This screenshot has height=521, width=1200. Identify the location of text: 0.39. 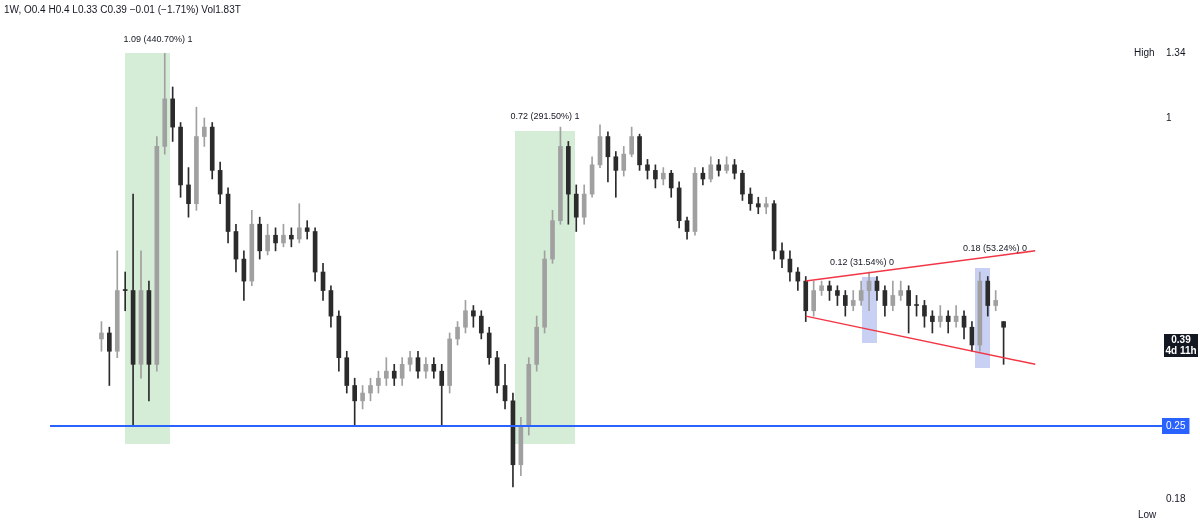
(1181, 339).